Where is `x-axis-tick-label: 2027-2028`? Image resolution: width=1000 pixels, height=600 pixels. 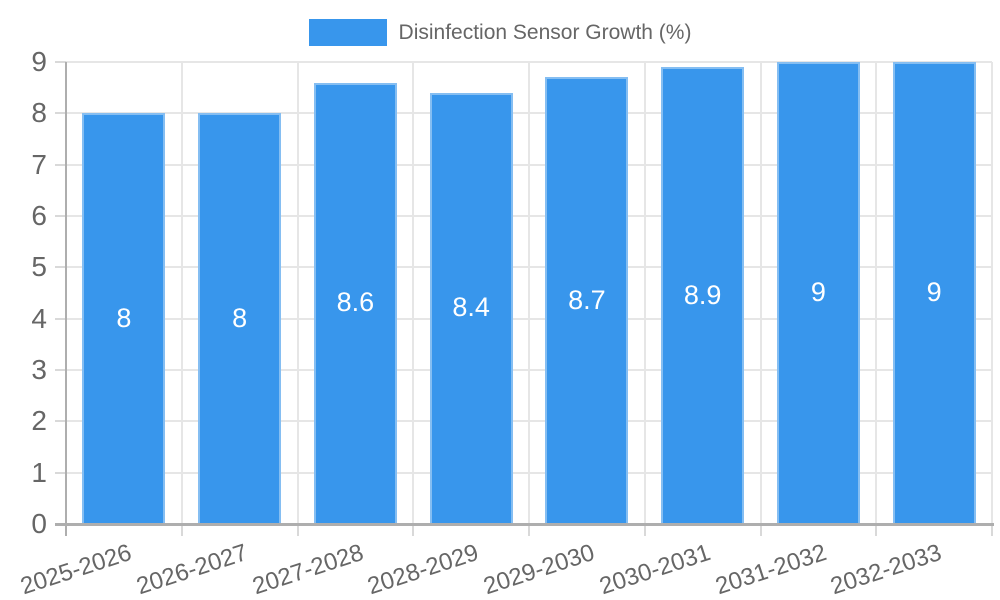 x-axis-tick-label: 2027-2028 is located at coordinates (307, 569).